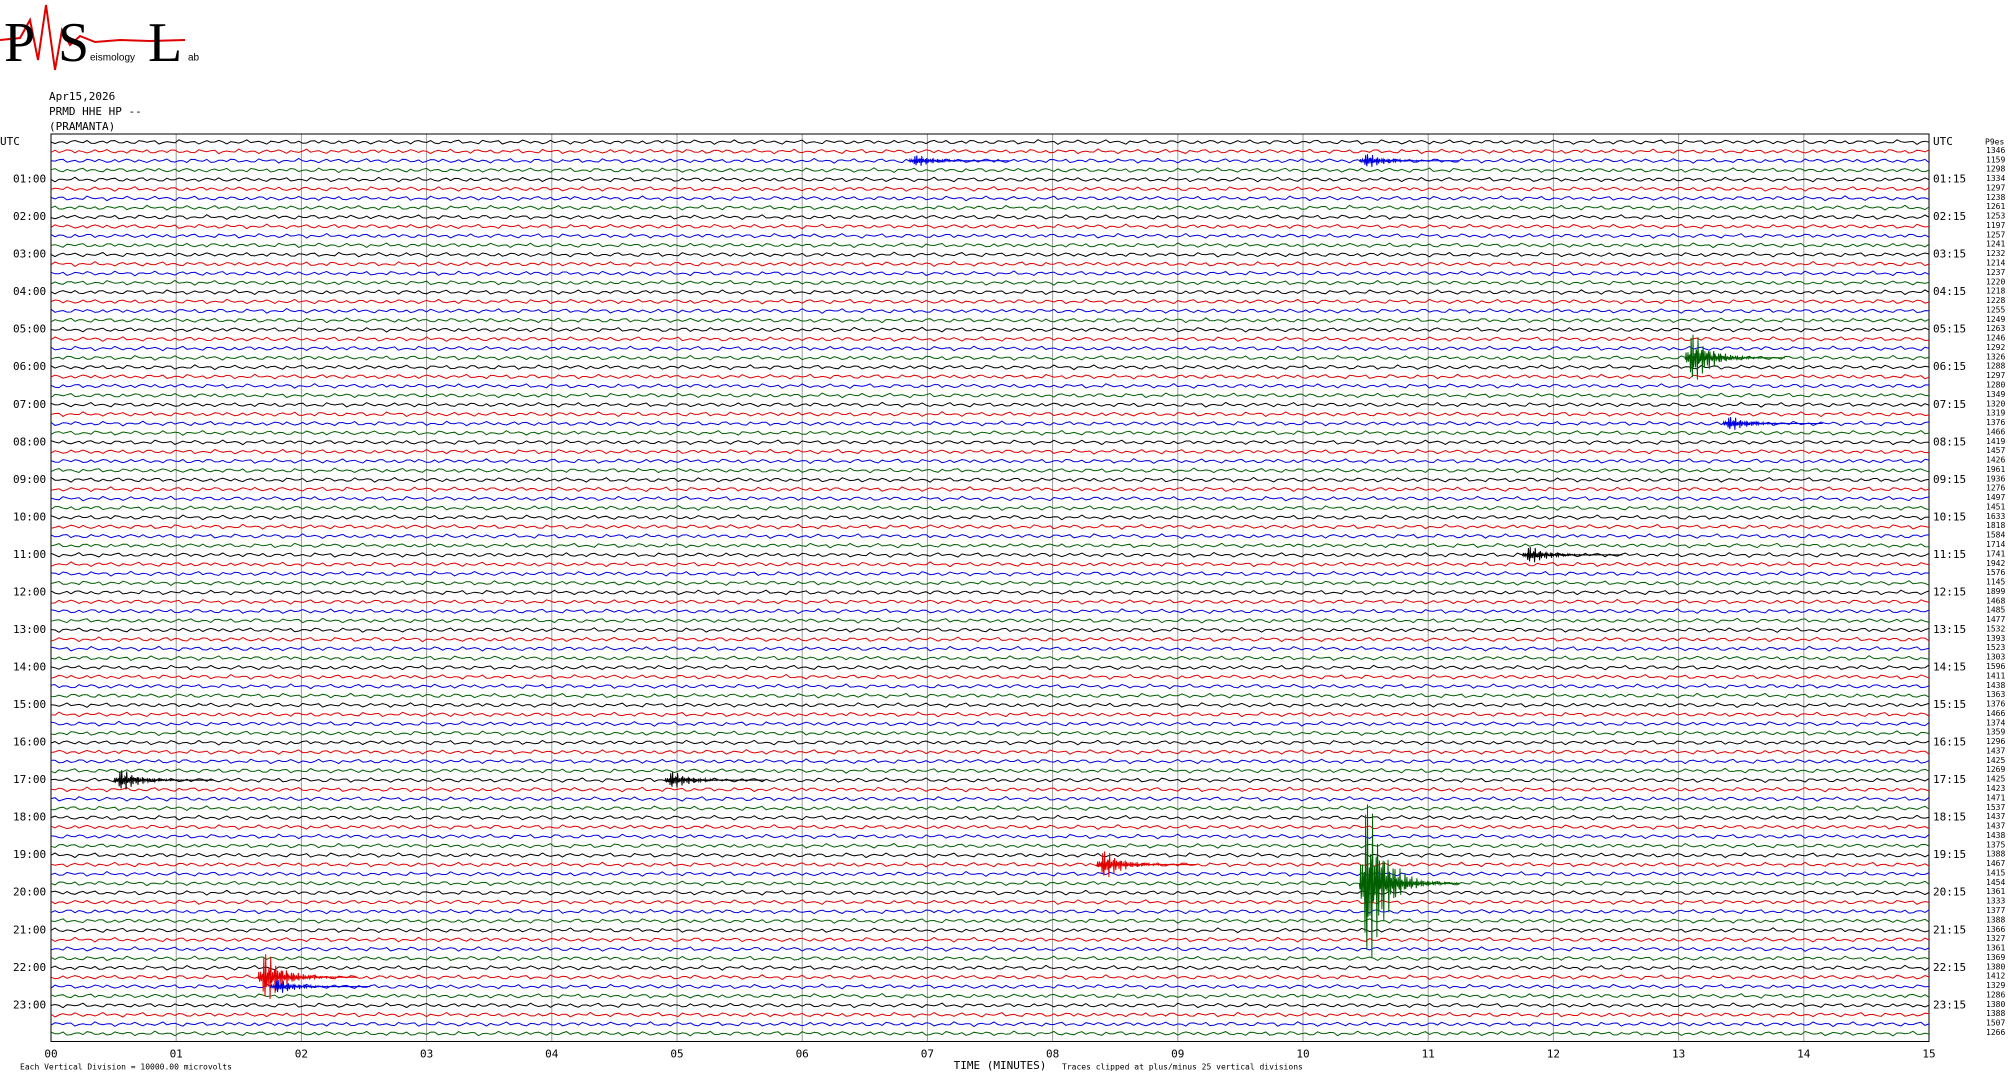 The width and height of the screenshot is (2010, 1080). What do you see at coordinates (73, 43) in the screenshot?
I see `logo-letter: S` at bounding box center [73, 43].